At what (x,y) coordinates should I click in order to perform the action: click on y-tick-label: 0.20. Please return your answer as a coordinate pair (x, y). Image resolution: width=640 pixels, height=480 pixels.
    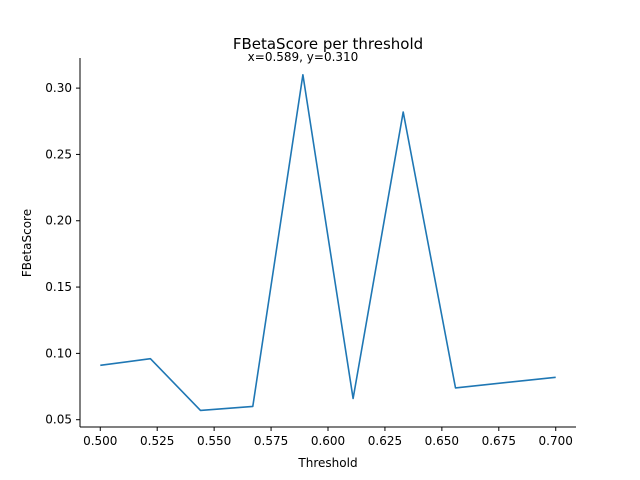
    Looking at the image, I should click on (58, 221).